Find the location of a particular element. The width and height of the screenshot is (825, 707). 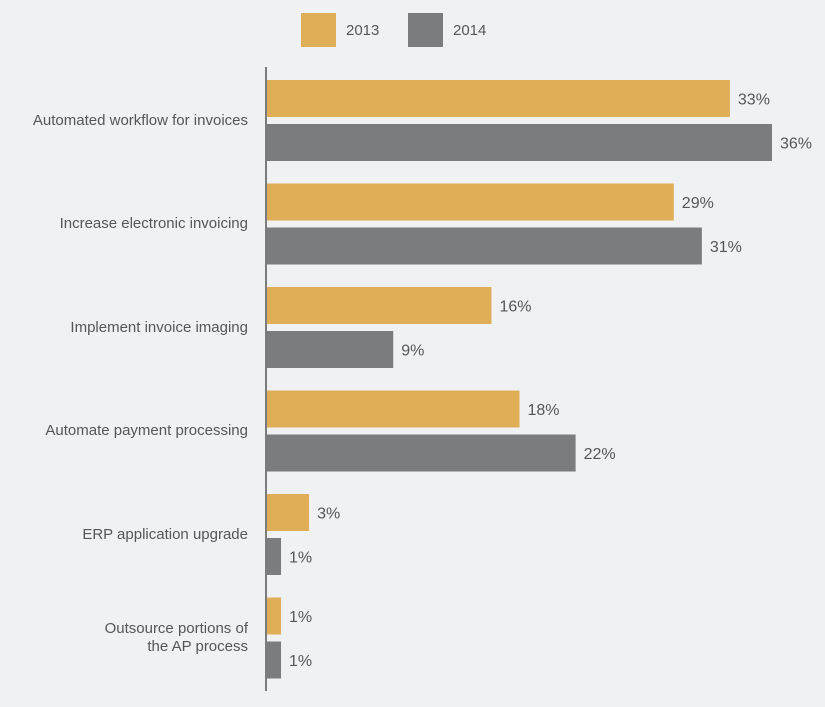

data-label-2013-1: 29% is located at coordinates (698, 203).